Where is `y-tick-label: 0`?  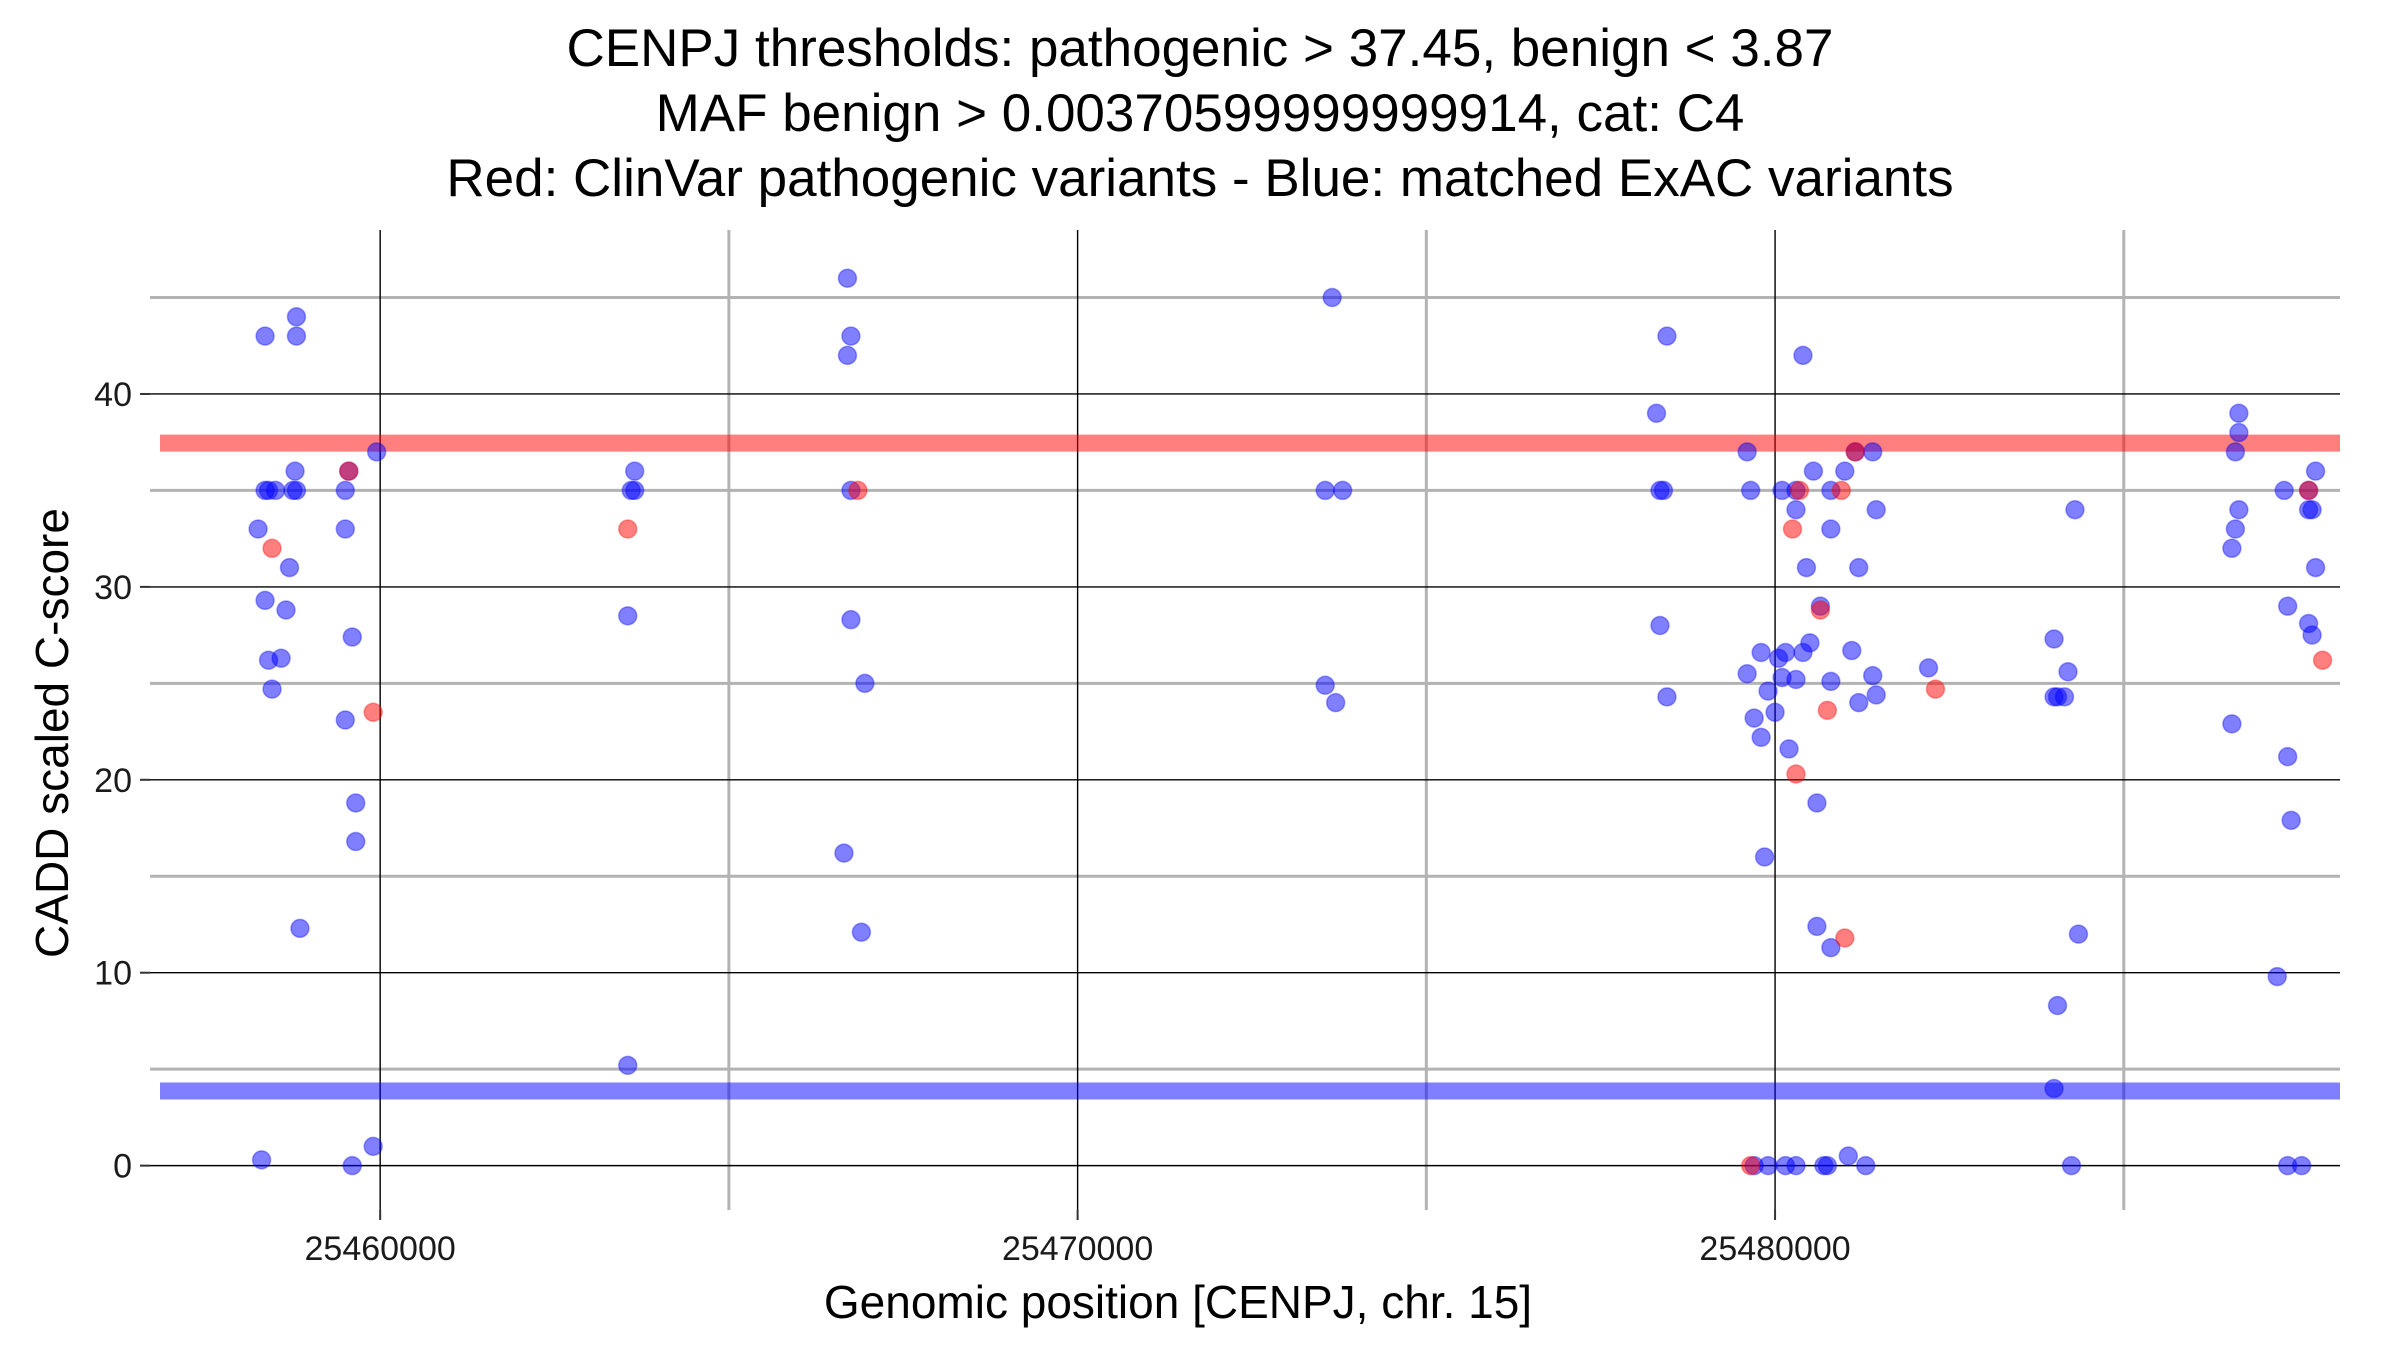 y-tick-label: 0 is located at coordinates (122, 1167).